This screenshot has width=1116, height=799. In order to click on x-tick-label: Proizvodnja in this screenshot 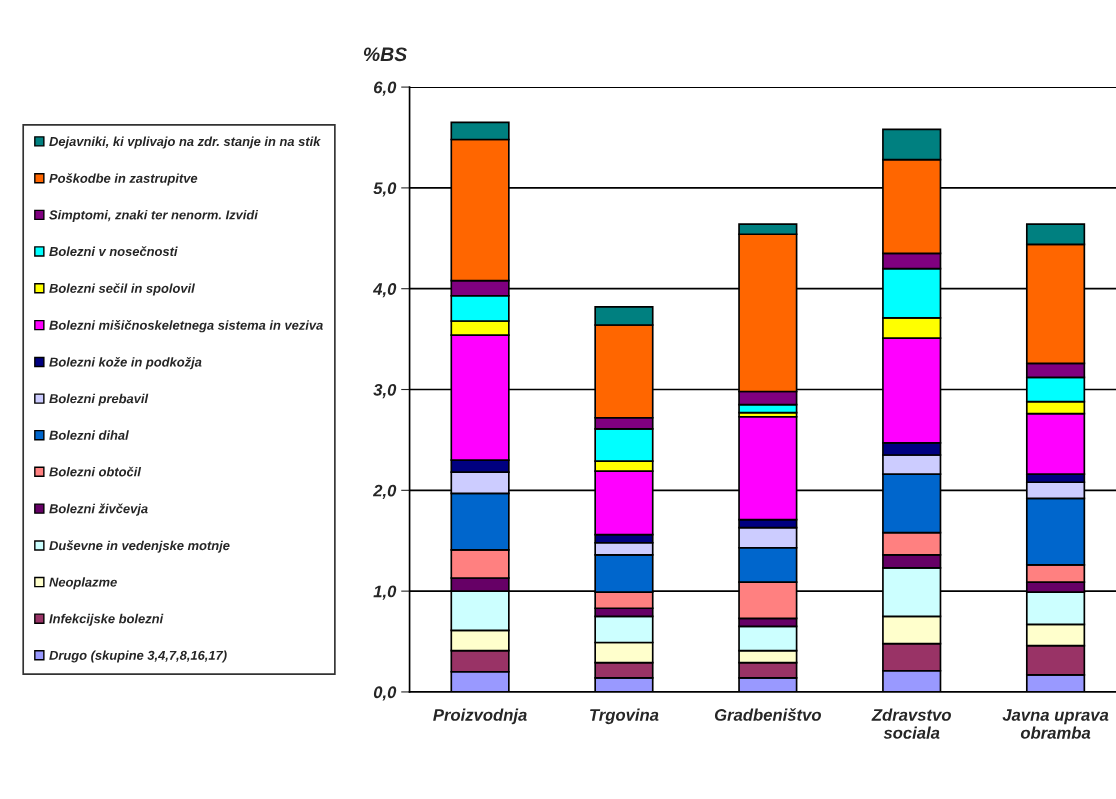, I will do `click(480, 716)`.